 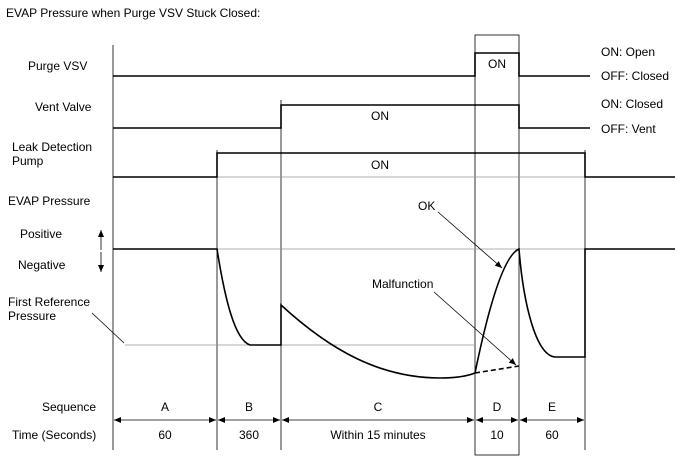 What do you see at coordinates (628, 129) in the screenshot?
I see `off-desc: OFF: Vent` at bounding box center [628, 129].